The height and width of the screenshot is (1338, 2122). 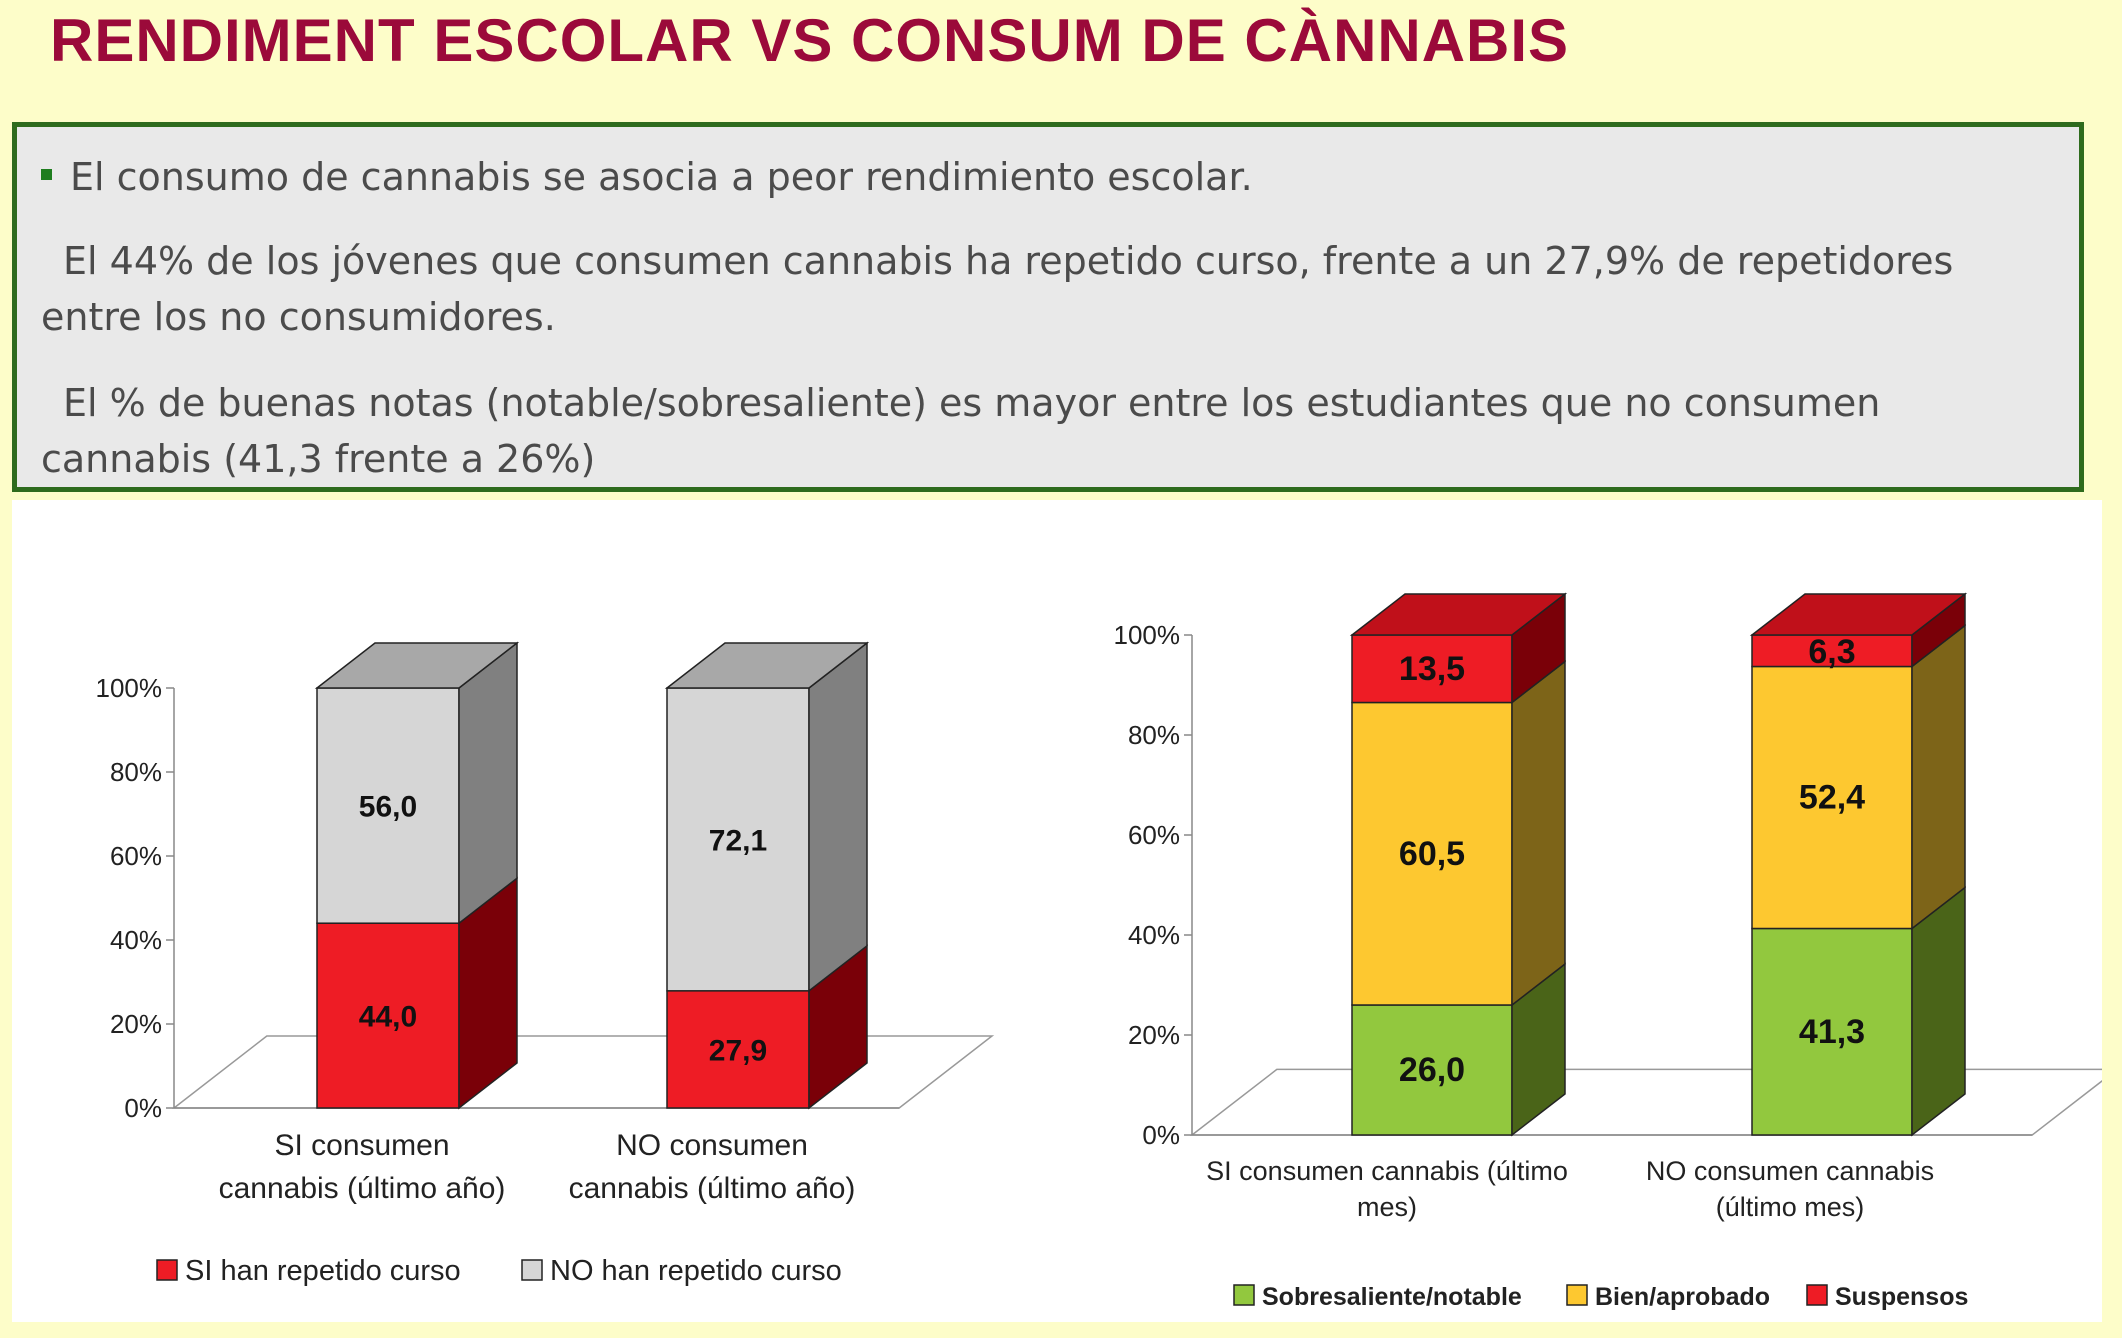 What do you see at coordinates (1682, 1297) in the screenshot?
I see `legend-label: Bien/aprobado` at bounding box center [1682, 1297].